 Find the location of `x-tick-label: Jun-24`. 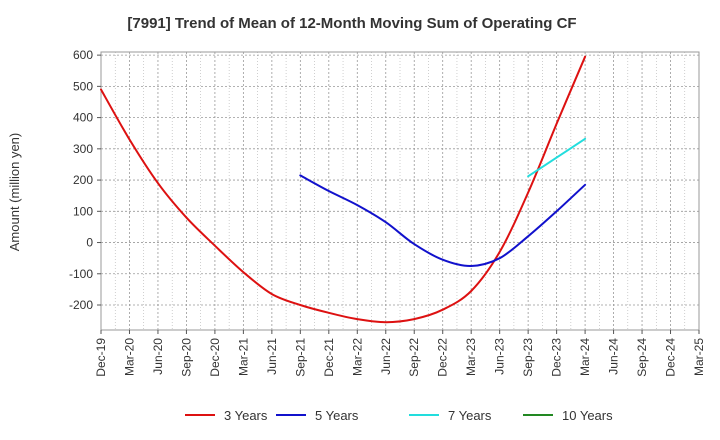

x-tick-label: Jun-24 is located at coordinates (614, 356).